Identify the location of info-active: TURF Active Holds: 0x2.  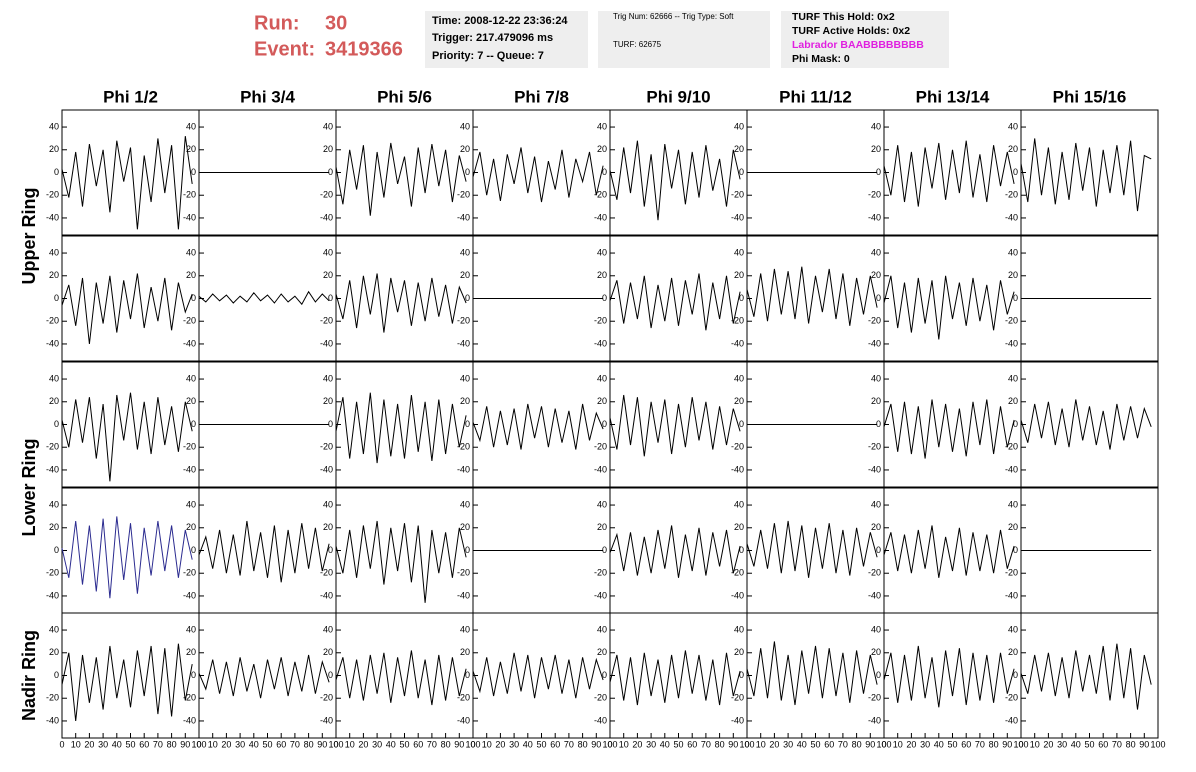
(851, 31).